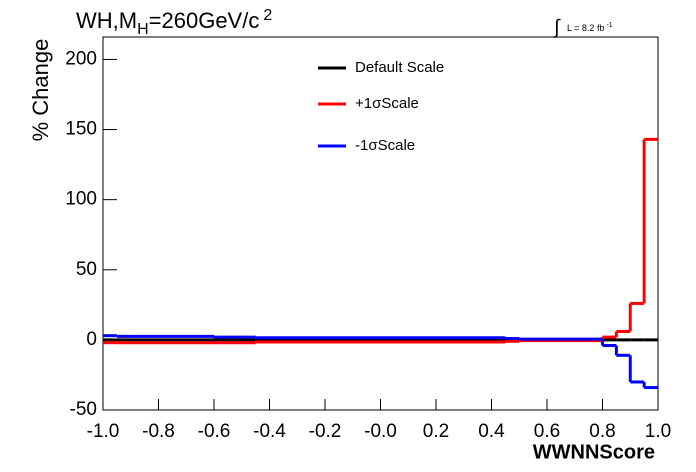 This screenshot has width=696, height=472. What do you see at coordinates (387, 103) in the screenshot?
I see `legend-label: +1σScale` at bounding box center [387, 103].